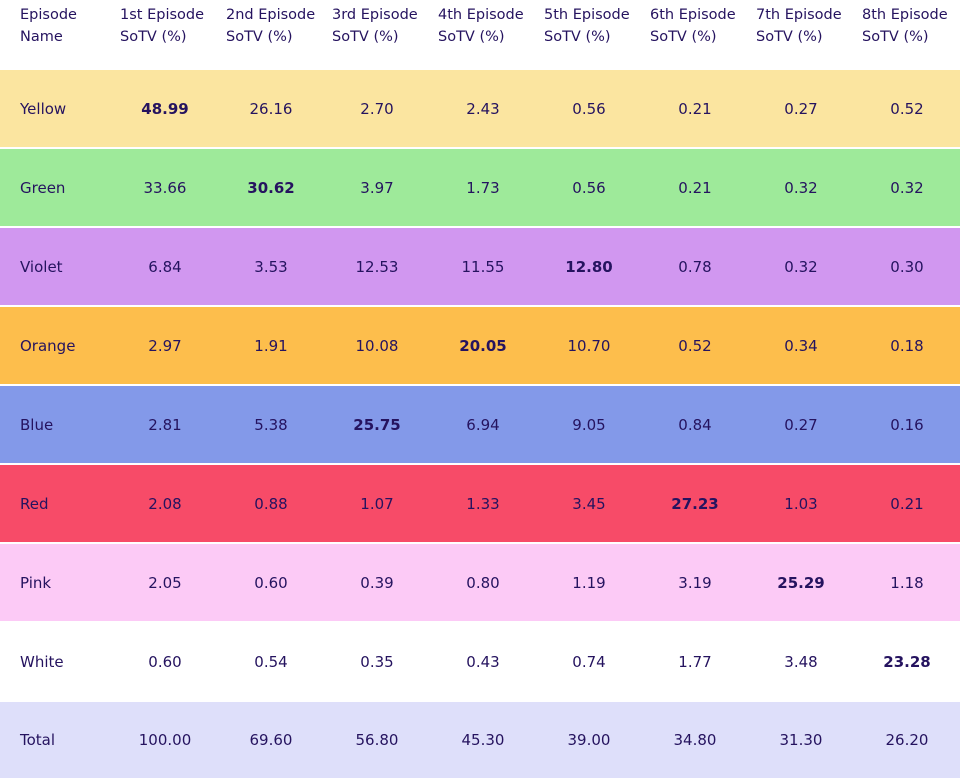  Describe the element at coordinates (480, 188) in the screenshot. I see `table-row-green: Green 33.66 30.62 3.97 1.73 0.56 0.21 0.32 0.32` at that location.